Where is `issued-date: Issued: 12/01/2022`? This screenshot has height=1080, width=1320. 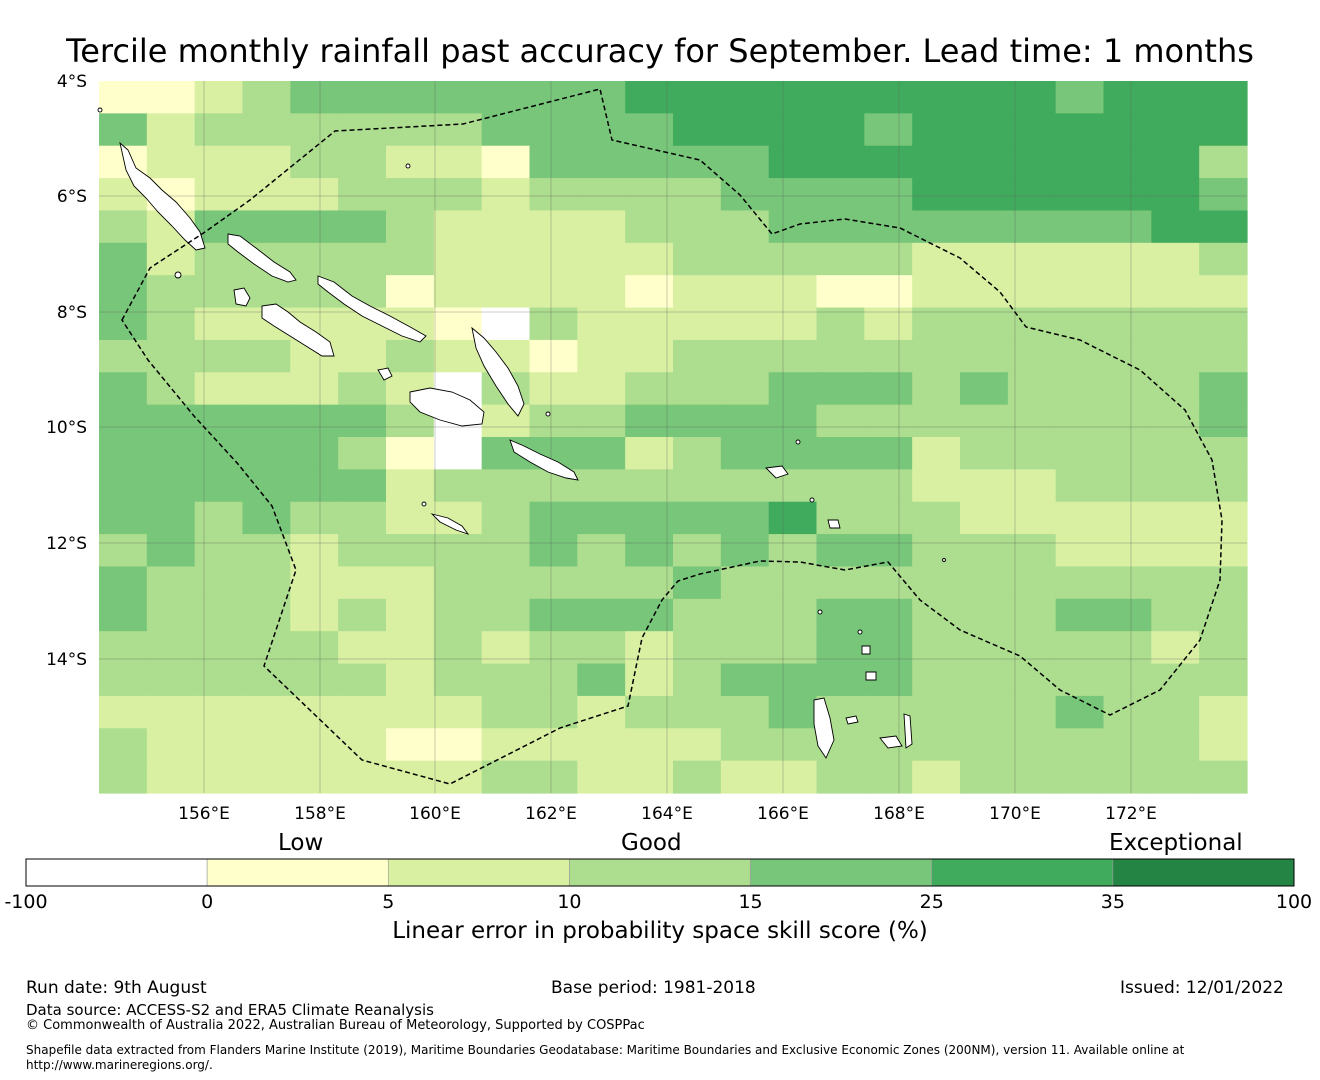 issued-date: Issued: 12/01/2022 is located at coordinates (1202, 988).